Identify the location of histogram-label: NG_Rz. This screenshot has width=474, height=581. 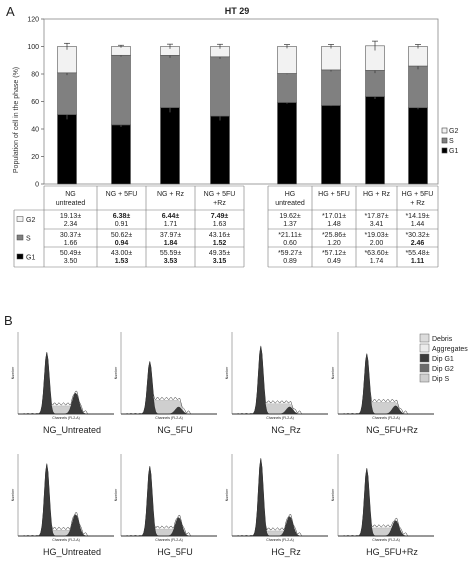
(286, 430).